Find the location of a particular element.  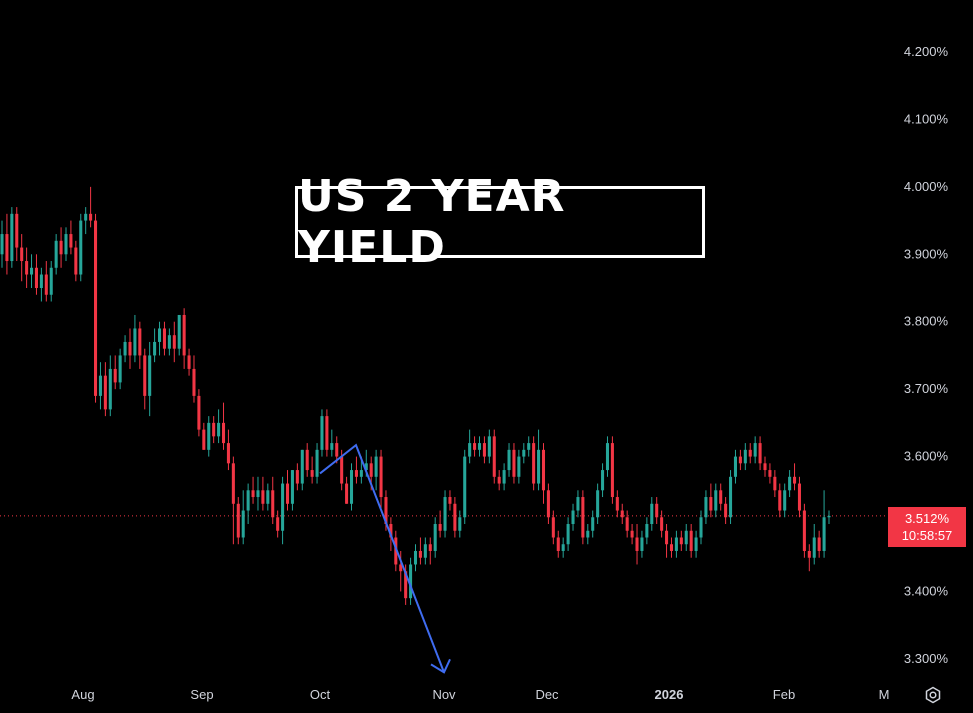

gear-icon is located at coordinates (933, 695).